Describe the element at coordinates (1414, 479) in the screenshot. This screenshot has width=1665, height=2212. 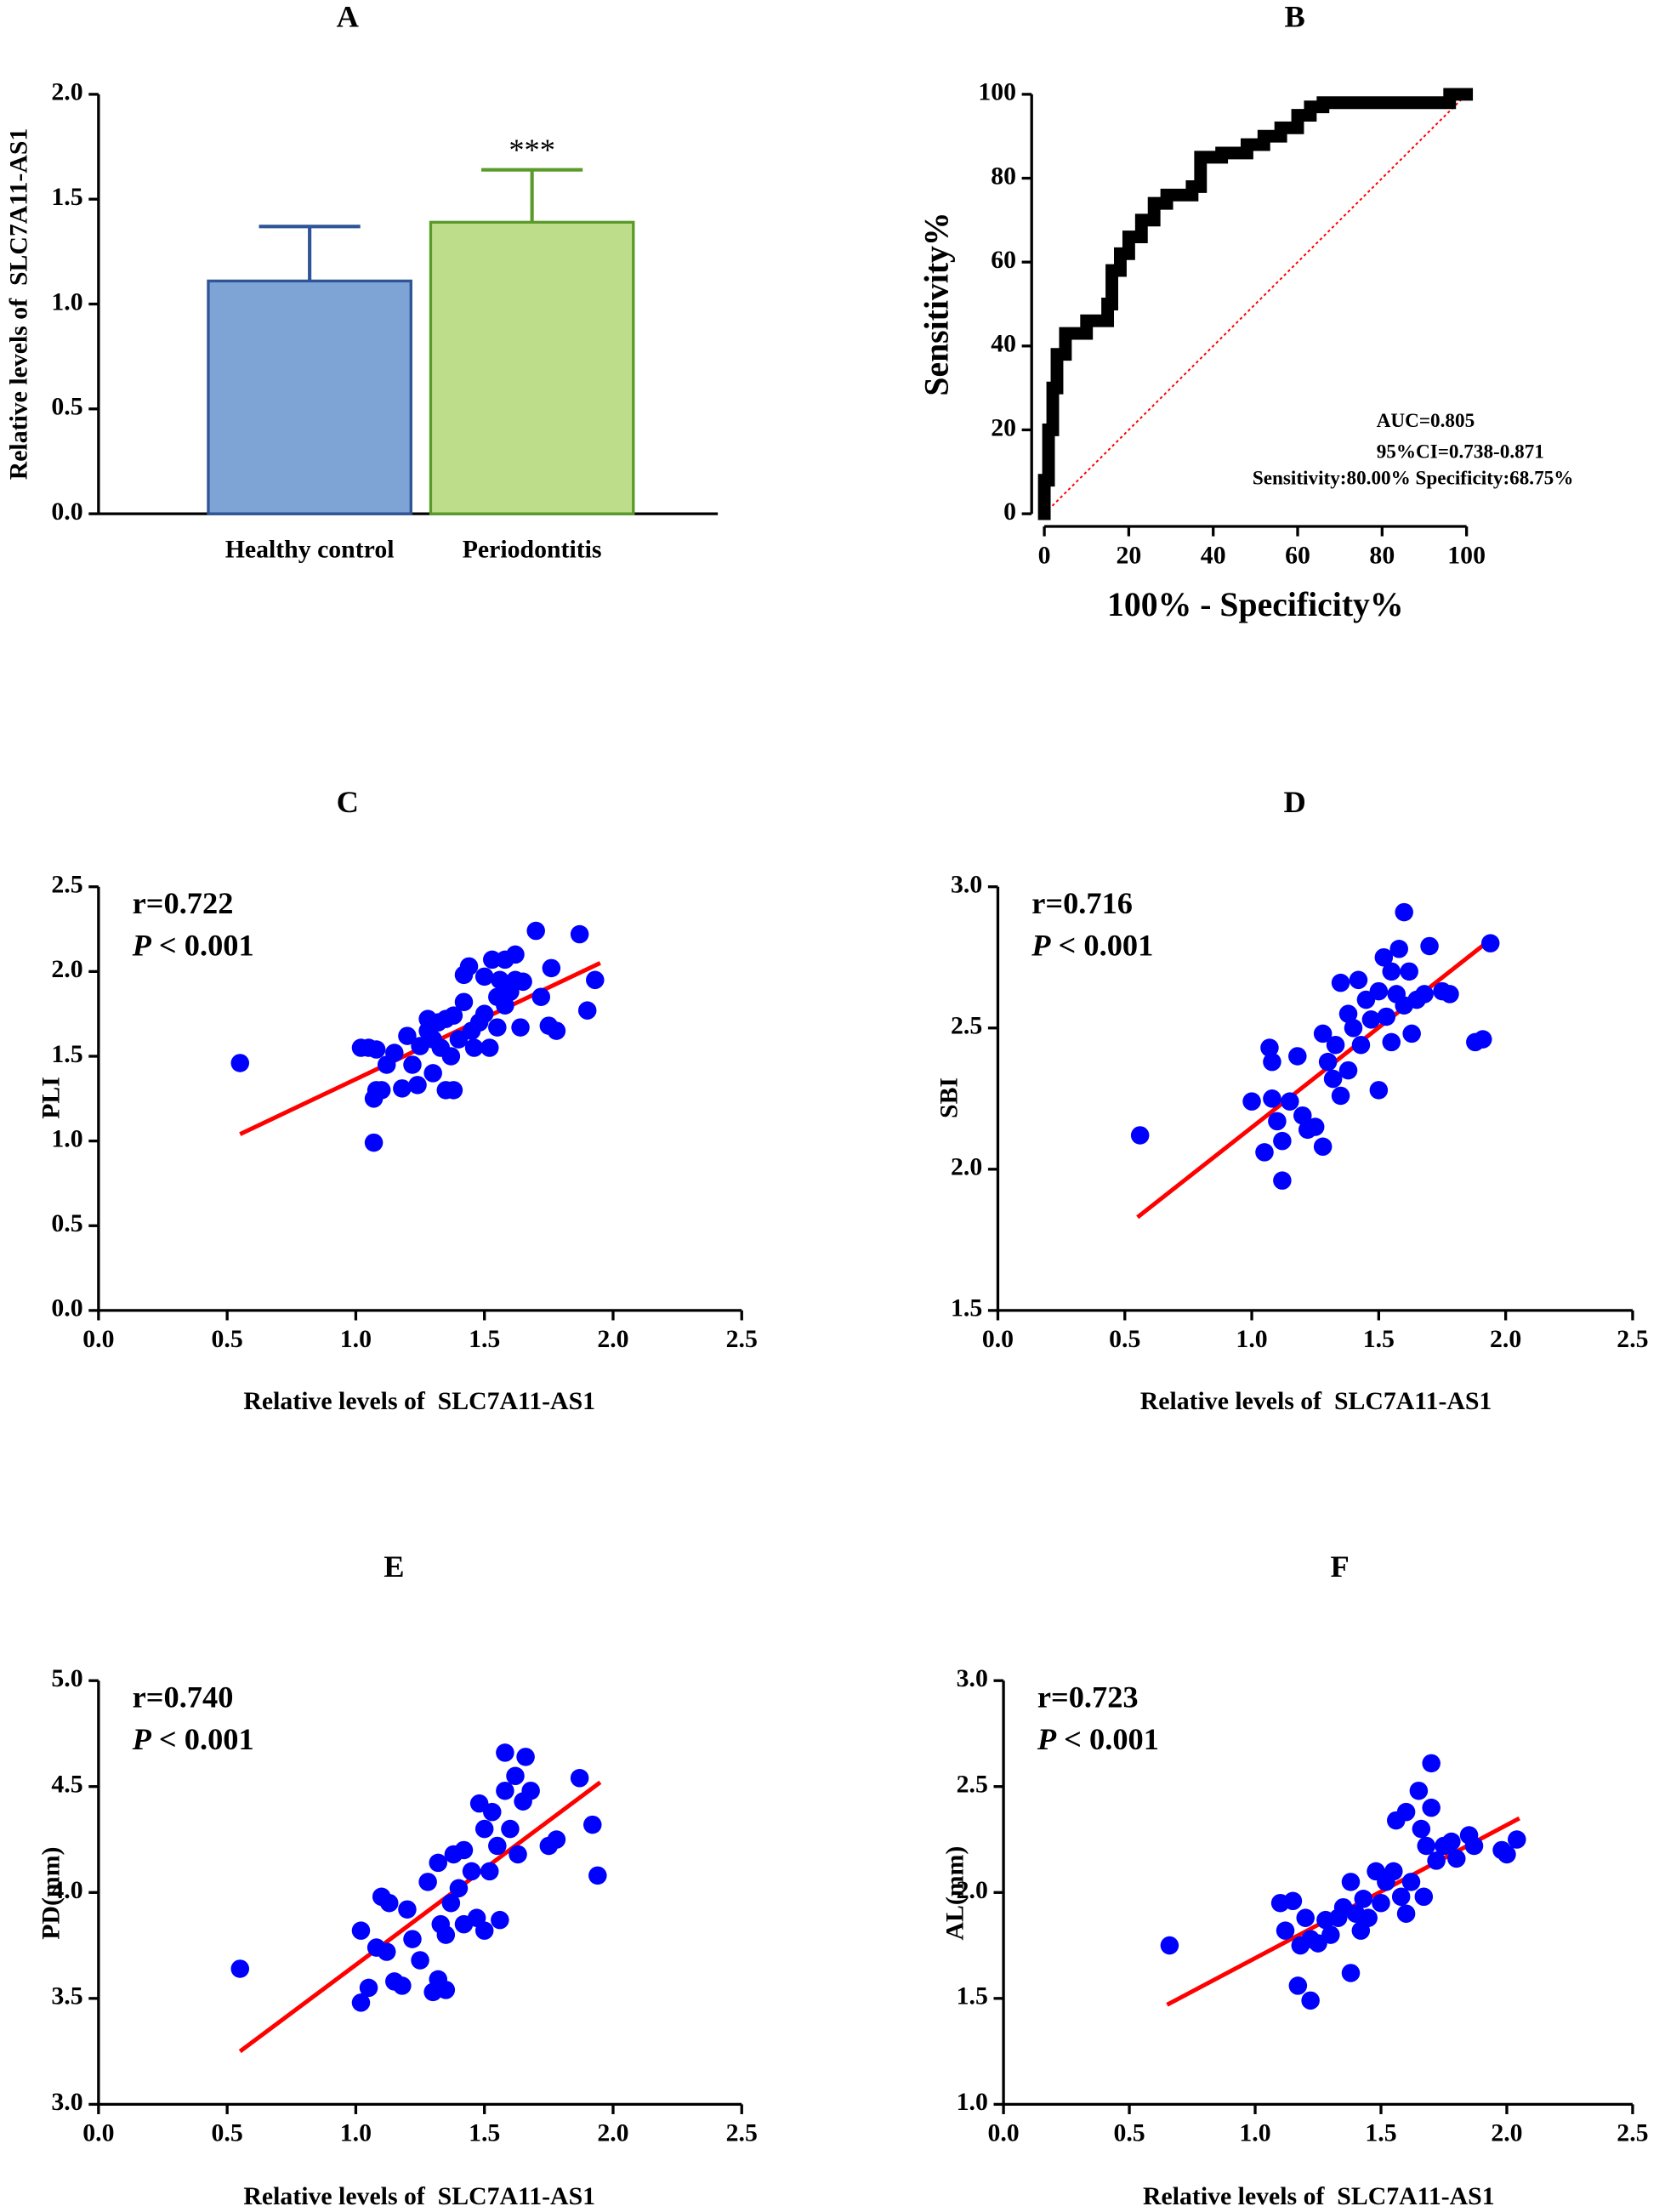
I see `annotation: Sensitivity:80.00% Specificity:68.75%` at that location.